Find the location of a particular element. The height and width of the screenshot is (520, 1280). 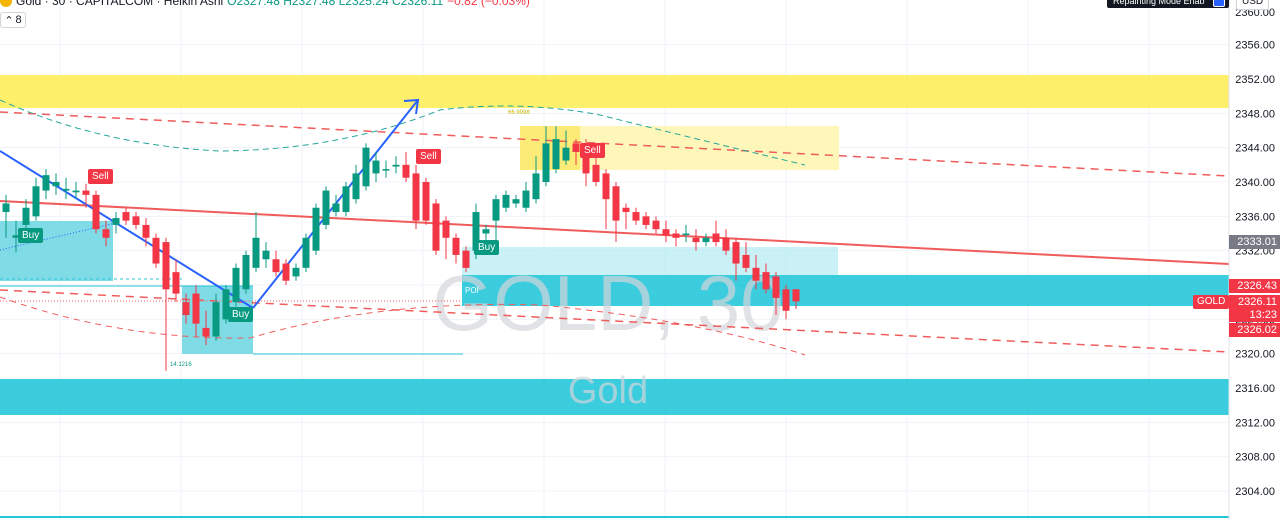

trend-line-dashed-upper is located at coordinates (615, 144).